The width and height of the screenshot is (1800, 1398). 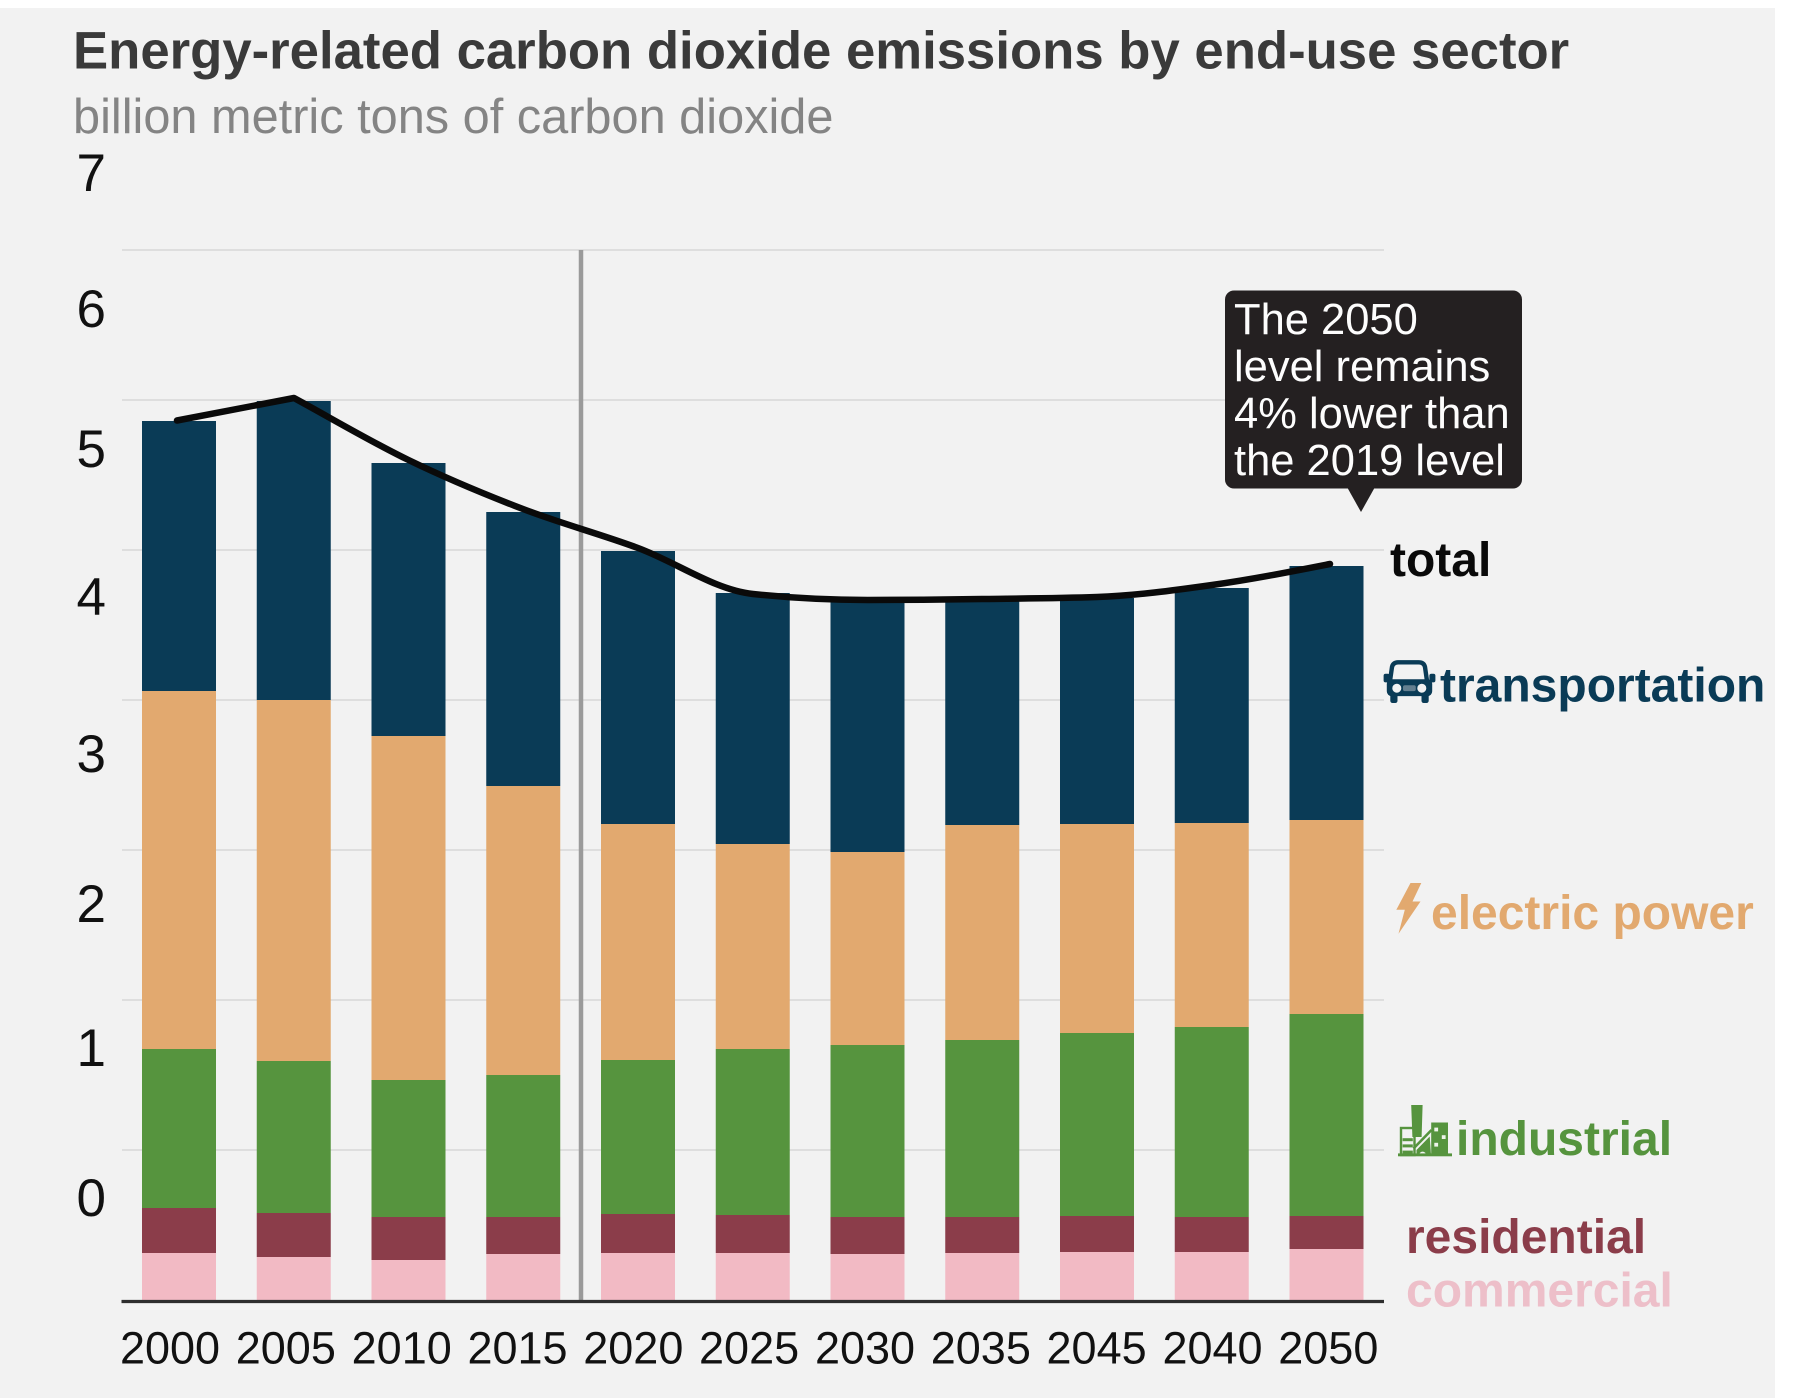 What do you see at coordinates (1328, 1348) in the screenshot?
I see `svg-text: 2050` at bounding box center [1328, 1348].